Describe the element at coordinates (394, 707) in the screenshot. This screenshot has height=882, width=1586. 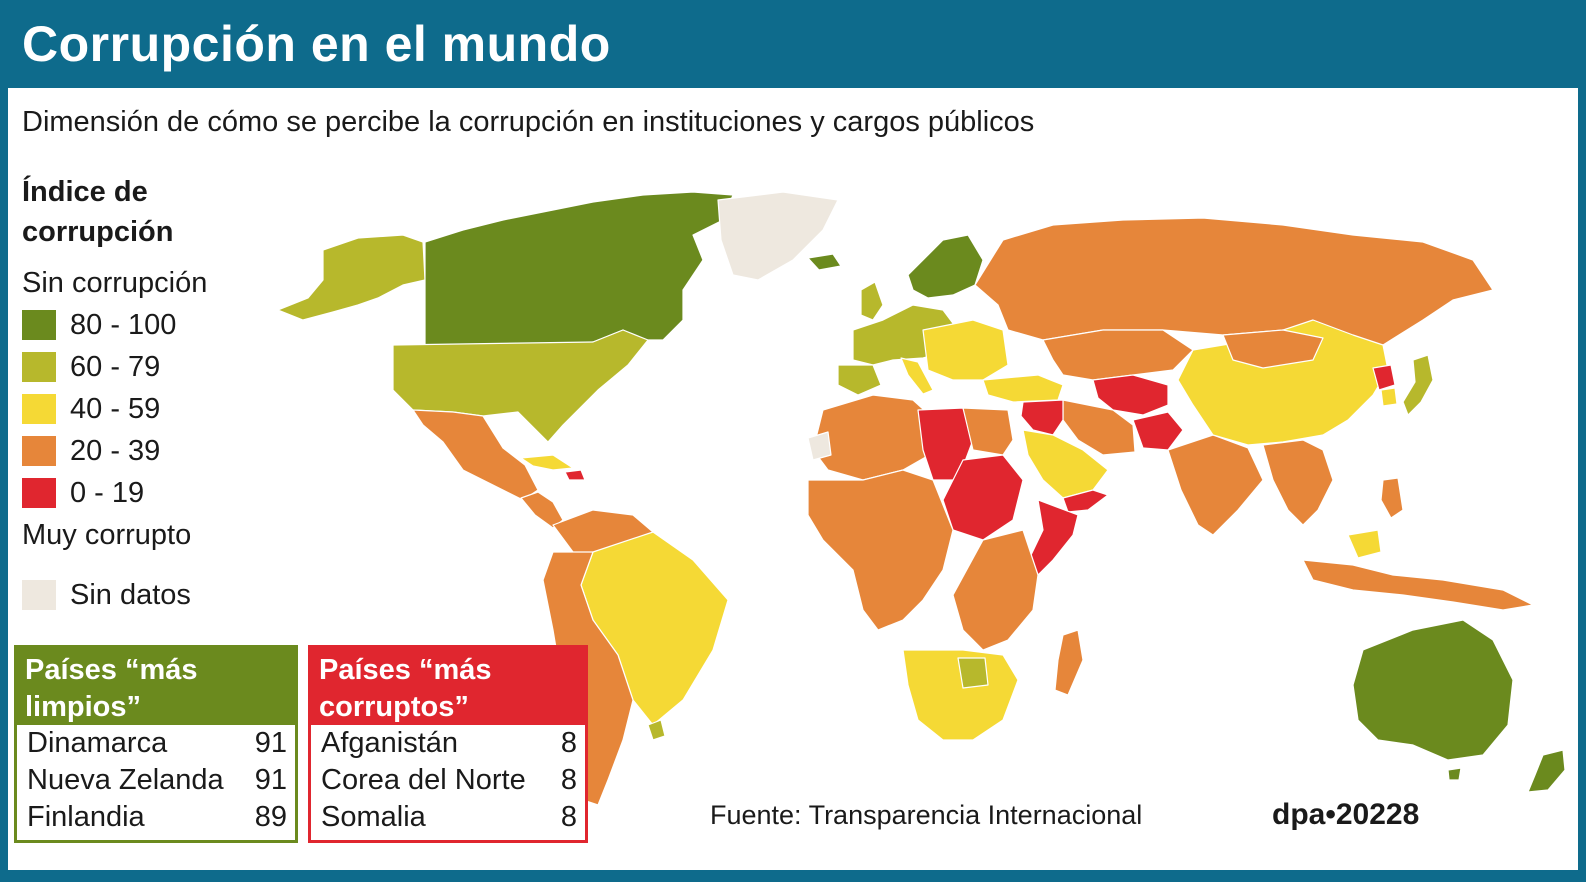
I see `most-corrupt-heading-line2: corruptos”` at that location.